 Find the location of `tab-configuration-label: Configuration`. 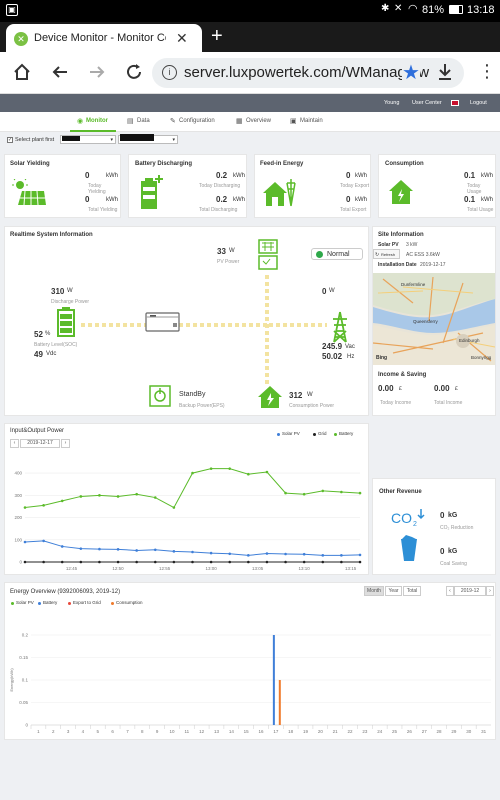

tab-configuration-label: Configuration is located at coordinates (197, 121).